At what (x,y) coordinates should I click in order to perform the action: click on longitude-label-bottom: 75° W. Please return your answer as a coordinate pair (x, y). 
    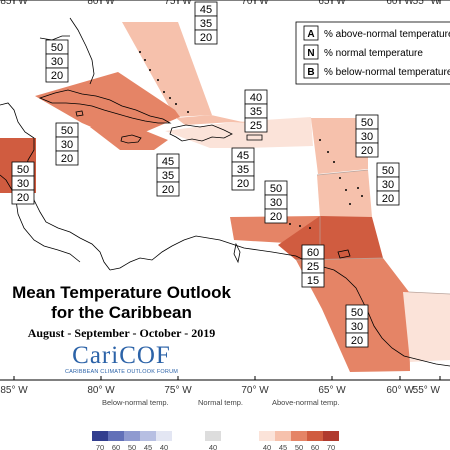
    Looking at the image, I should click on (178, 390).